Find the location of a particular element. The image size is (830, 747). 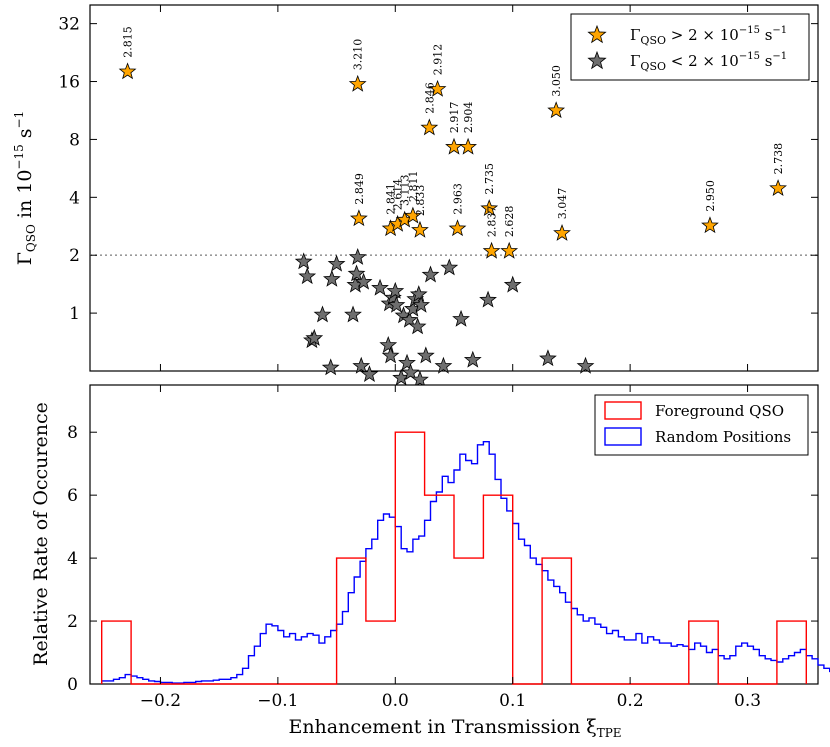

redshift-label: 3.210 is located at coordinates (358, 55).